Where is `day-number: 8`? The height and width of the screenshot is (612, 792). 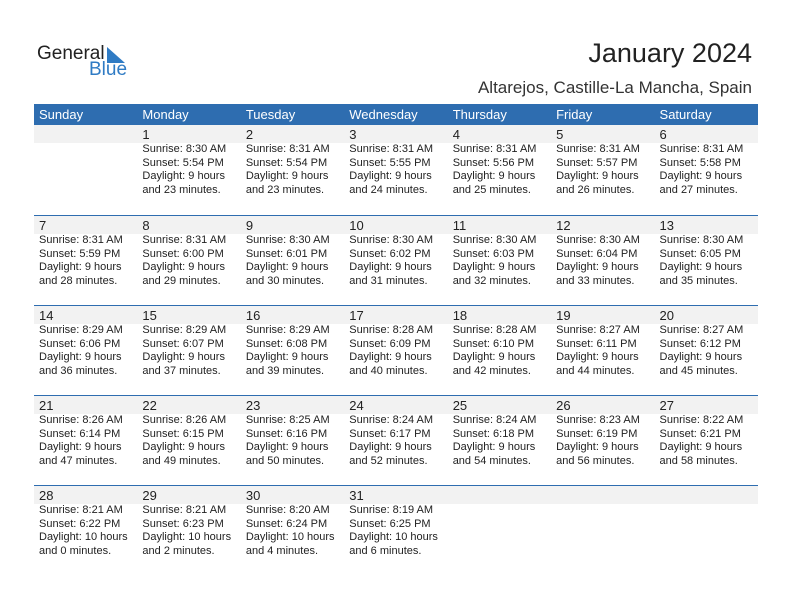 day-number: 8 is located at coordinates (146, 225).